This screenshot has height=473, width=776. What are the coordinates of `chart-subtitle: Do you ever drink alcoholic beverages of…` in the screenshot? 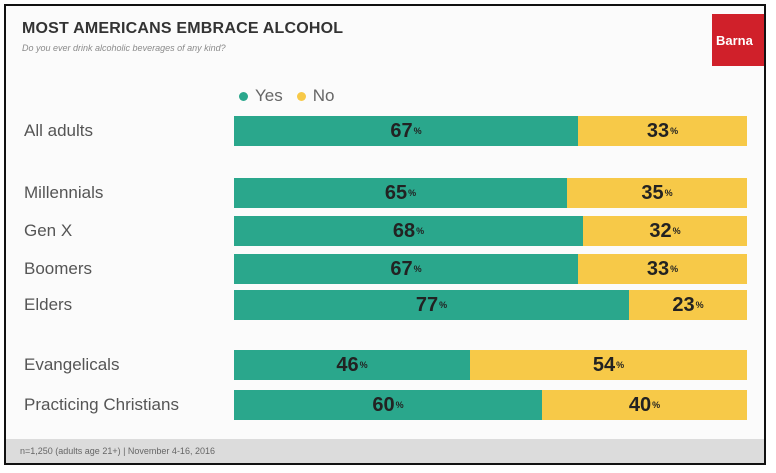 It's located at (124, 48).